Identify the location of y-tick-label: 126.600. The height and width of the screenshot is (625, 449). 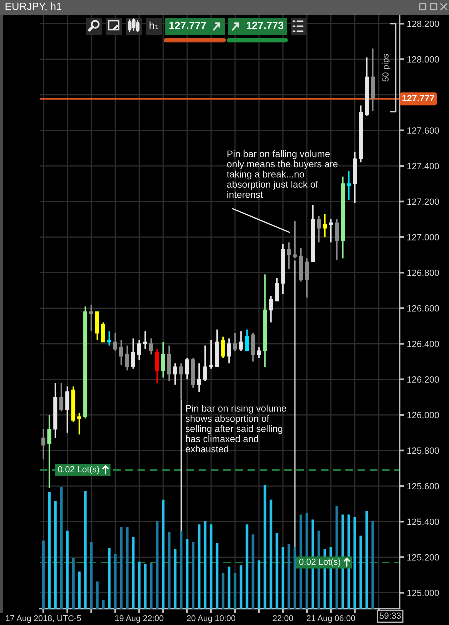
(424, 308).